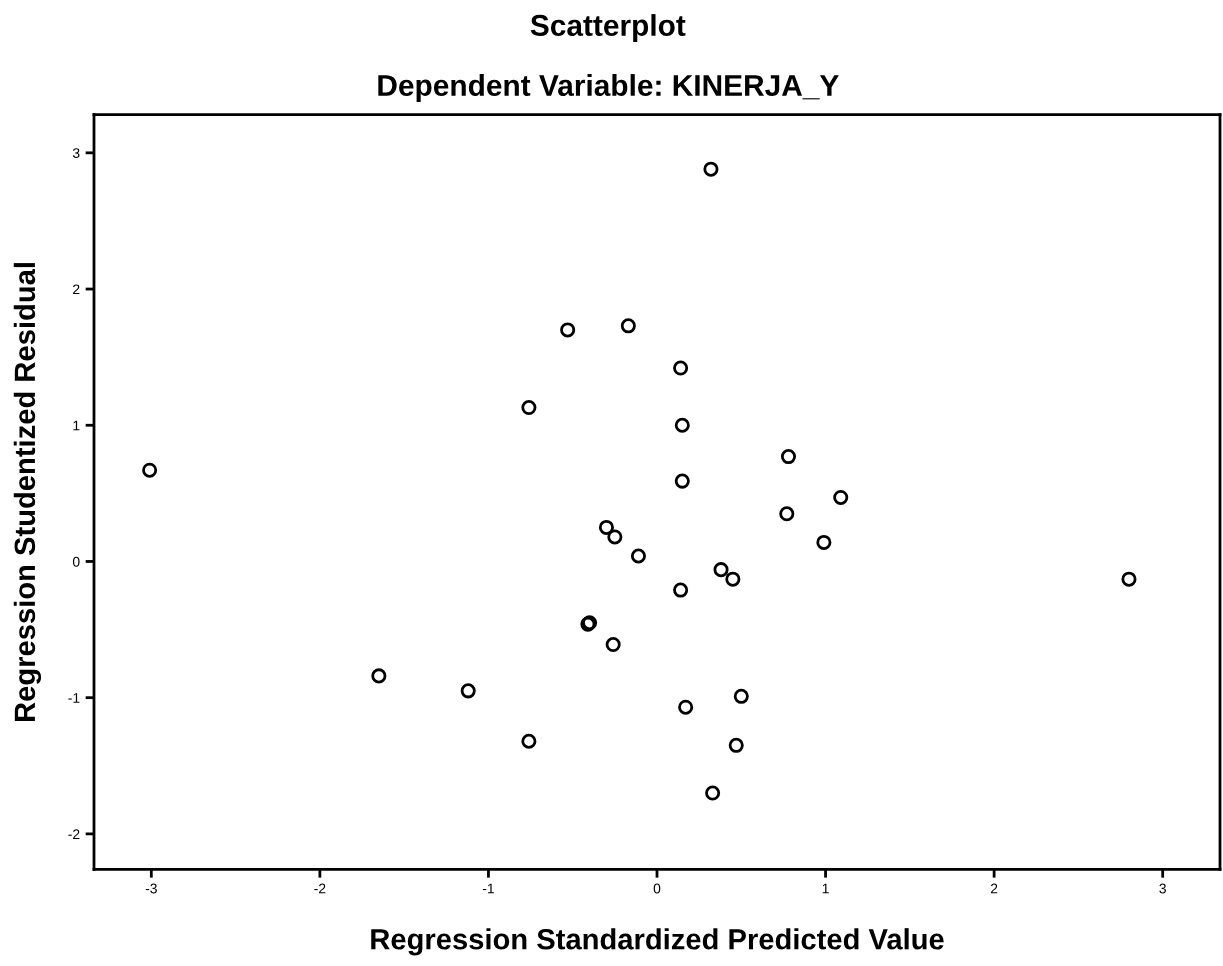 This screenshot has width=1223, height=966. I want to click on chart-subtitle: Dependent Variable: KINERJA_Y, so click(608, 88).